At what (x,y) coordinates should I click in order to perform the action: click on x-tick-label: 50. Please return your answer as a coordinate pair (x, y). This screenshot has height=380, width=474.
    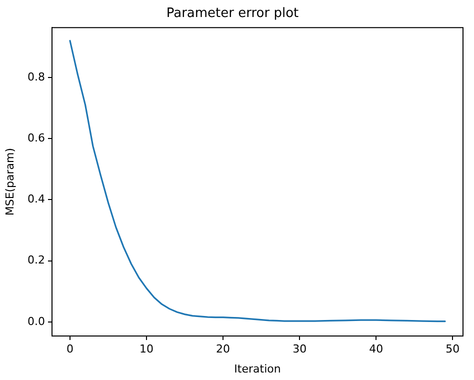
    Looking at the image, I should click on (453, 349).